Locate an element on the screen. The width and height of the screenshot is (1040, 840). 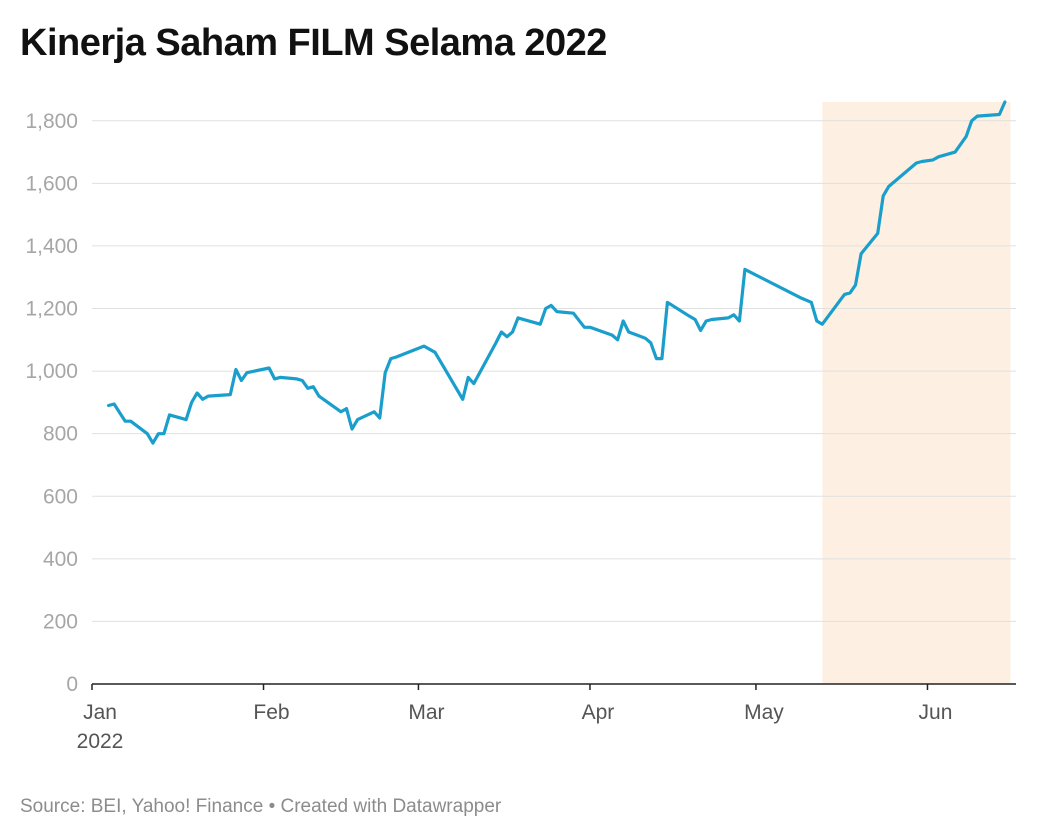
x-tick-label: May is located at coordinates (764, 712).